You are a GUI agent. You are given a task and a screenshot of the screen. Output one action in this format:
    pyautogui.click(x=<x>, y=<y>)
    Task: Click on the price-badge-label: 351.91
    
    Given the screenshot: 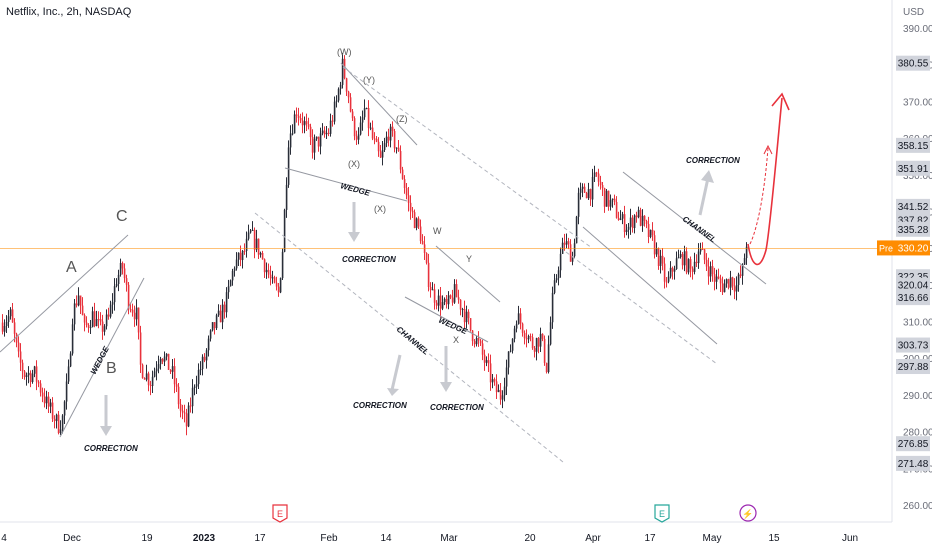 What is the action you would take?
    pyautogui.click(x=913, y=169)
    